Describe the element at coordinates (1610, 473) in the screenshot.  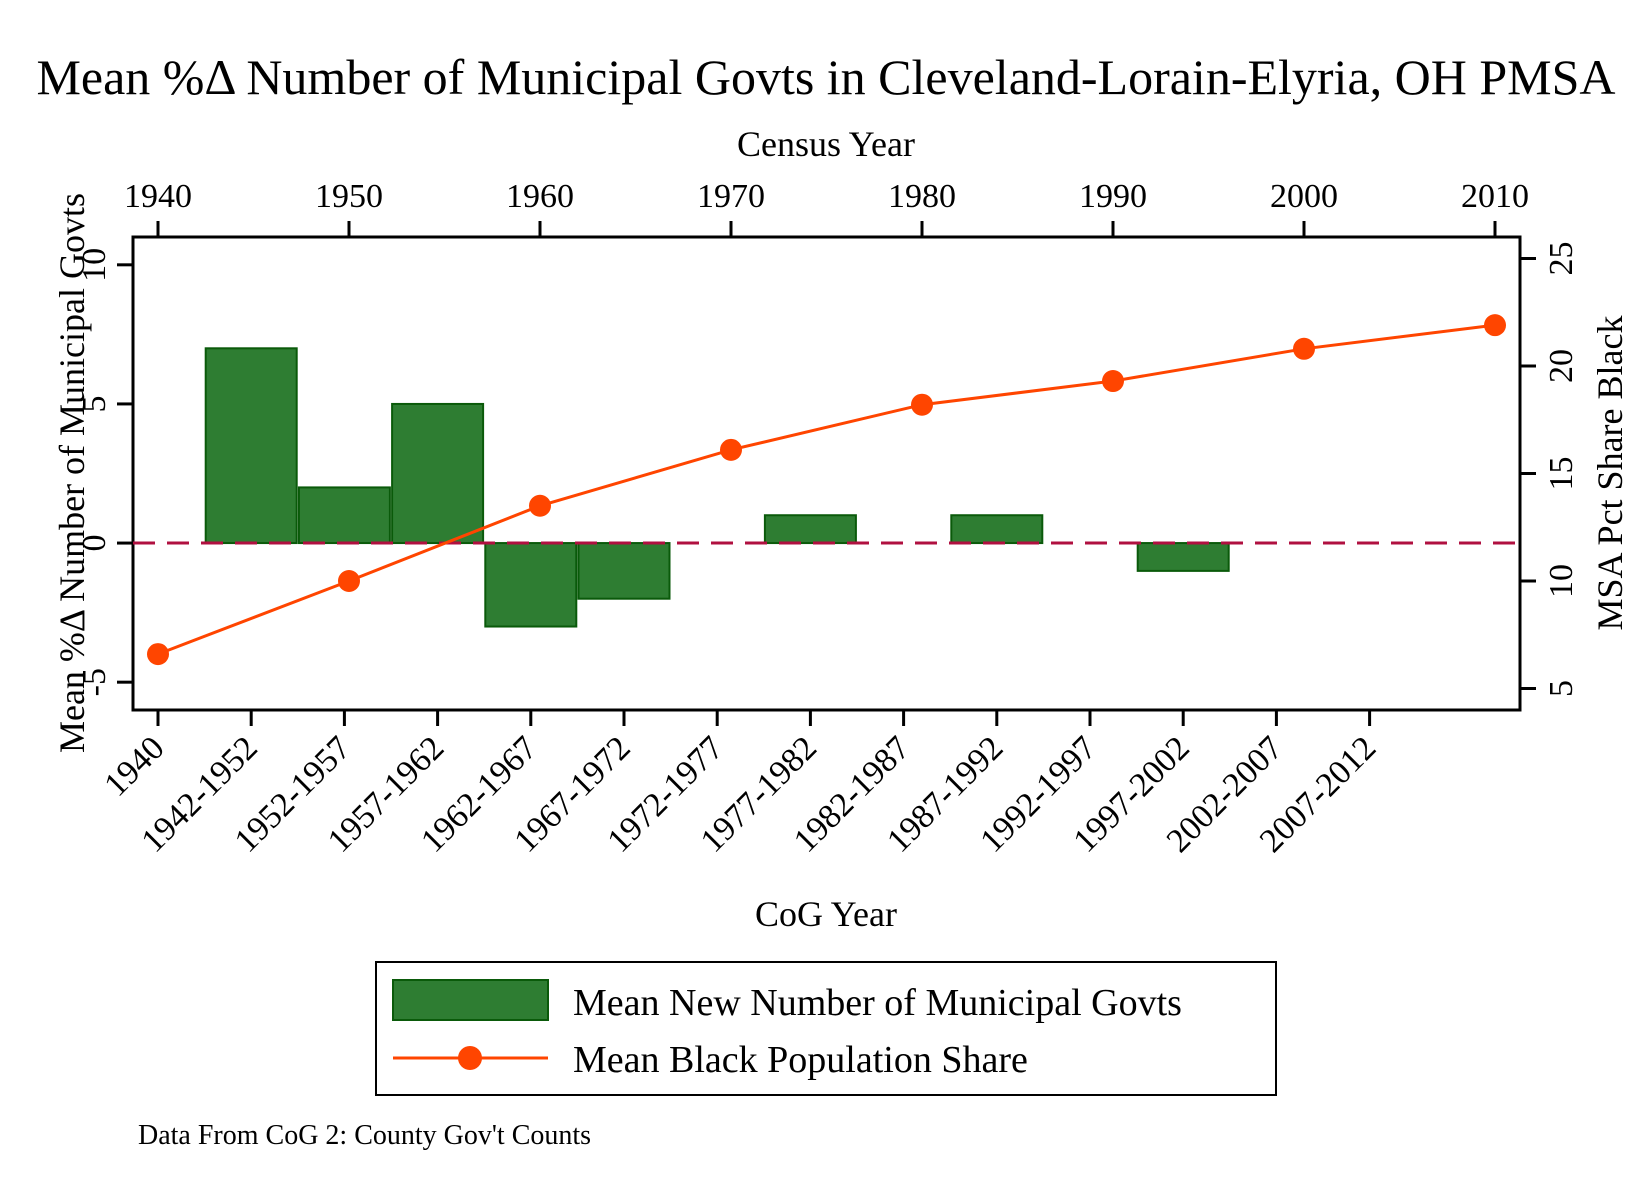
I see `right-axis-title: MSA Pct Share Black` at that location.